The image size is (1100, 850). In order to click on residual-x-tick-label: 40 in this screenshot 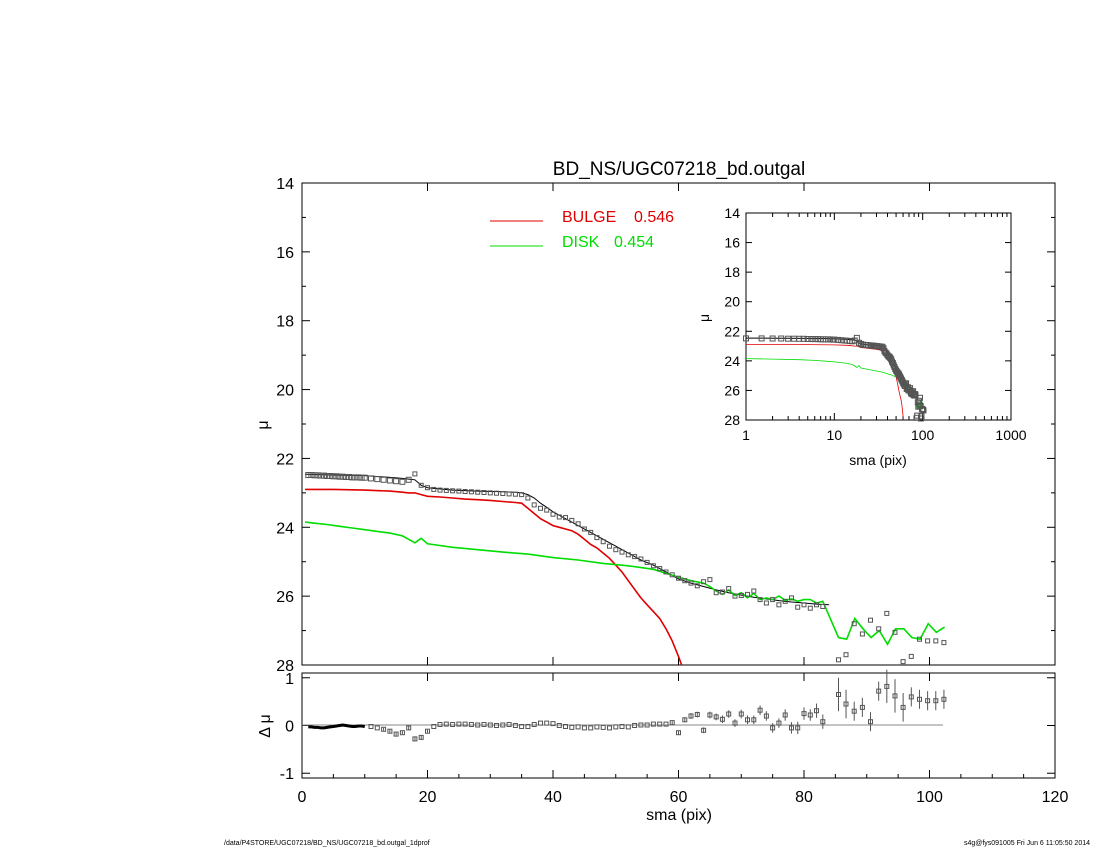, I will do `click(553, 797)`.